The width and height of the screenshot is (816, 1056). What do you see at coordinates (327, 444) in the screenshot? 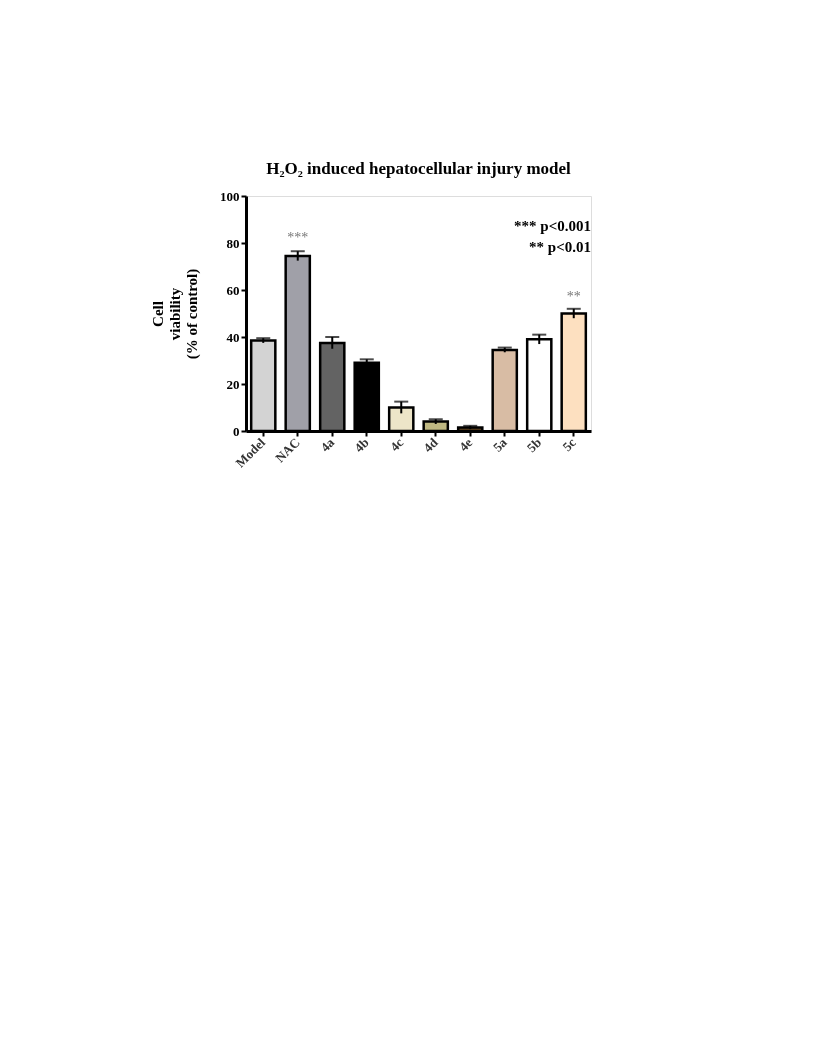
I see `x-tick-label: 4a` at bounding box center [327, 444].